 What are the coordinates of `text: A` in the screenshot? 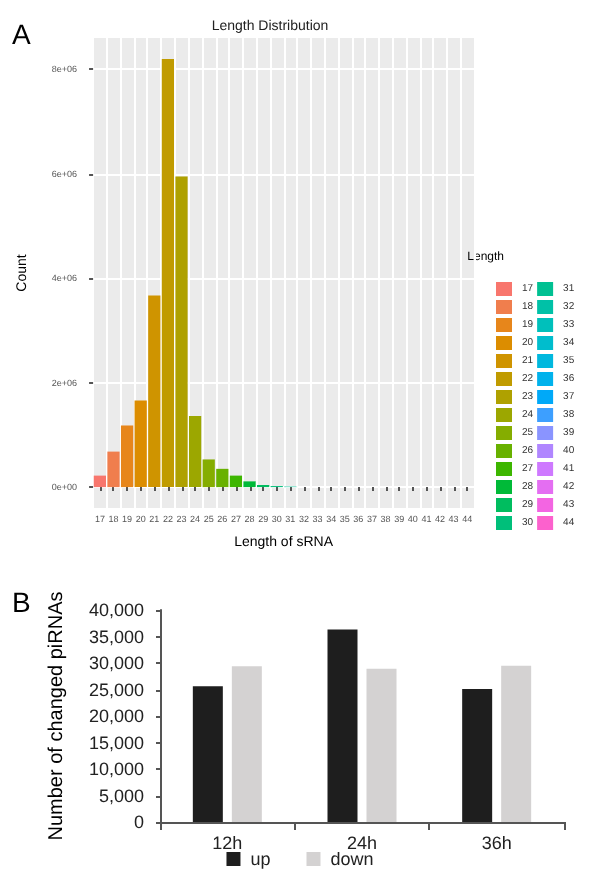 It's located at (22, 34).